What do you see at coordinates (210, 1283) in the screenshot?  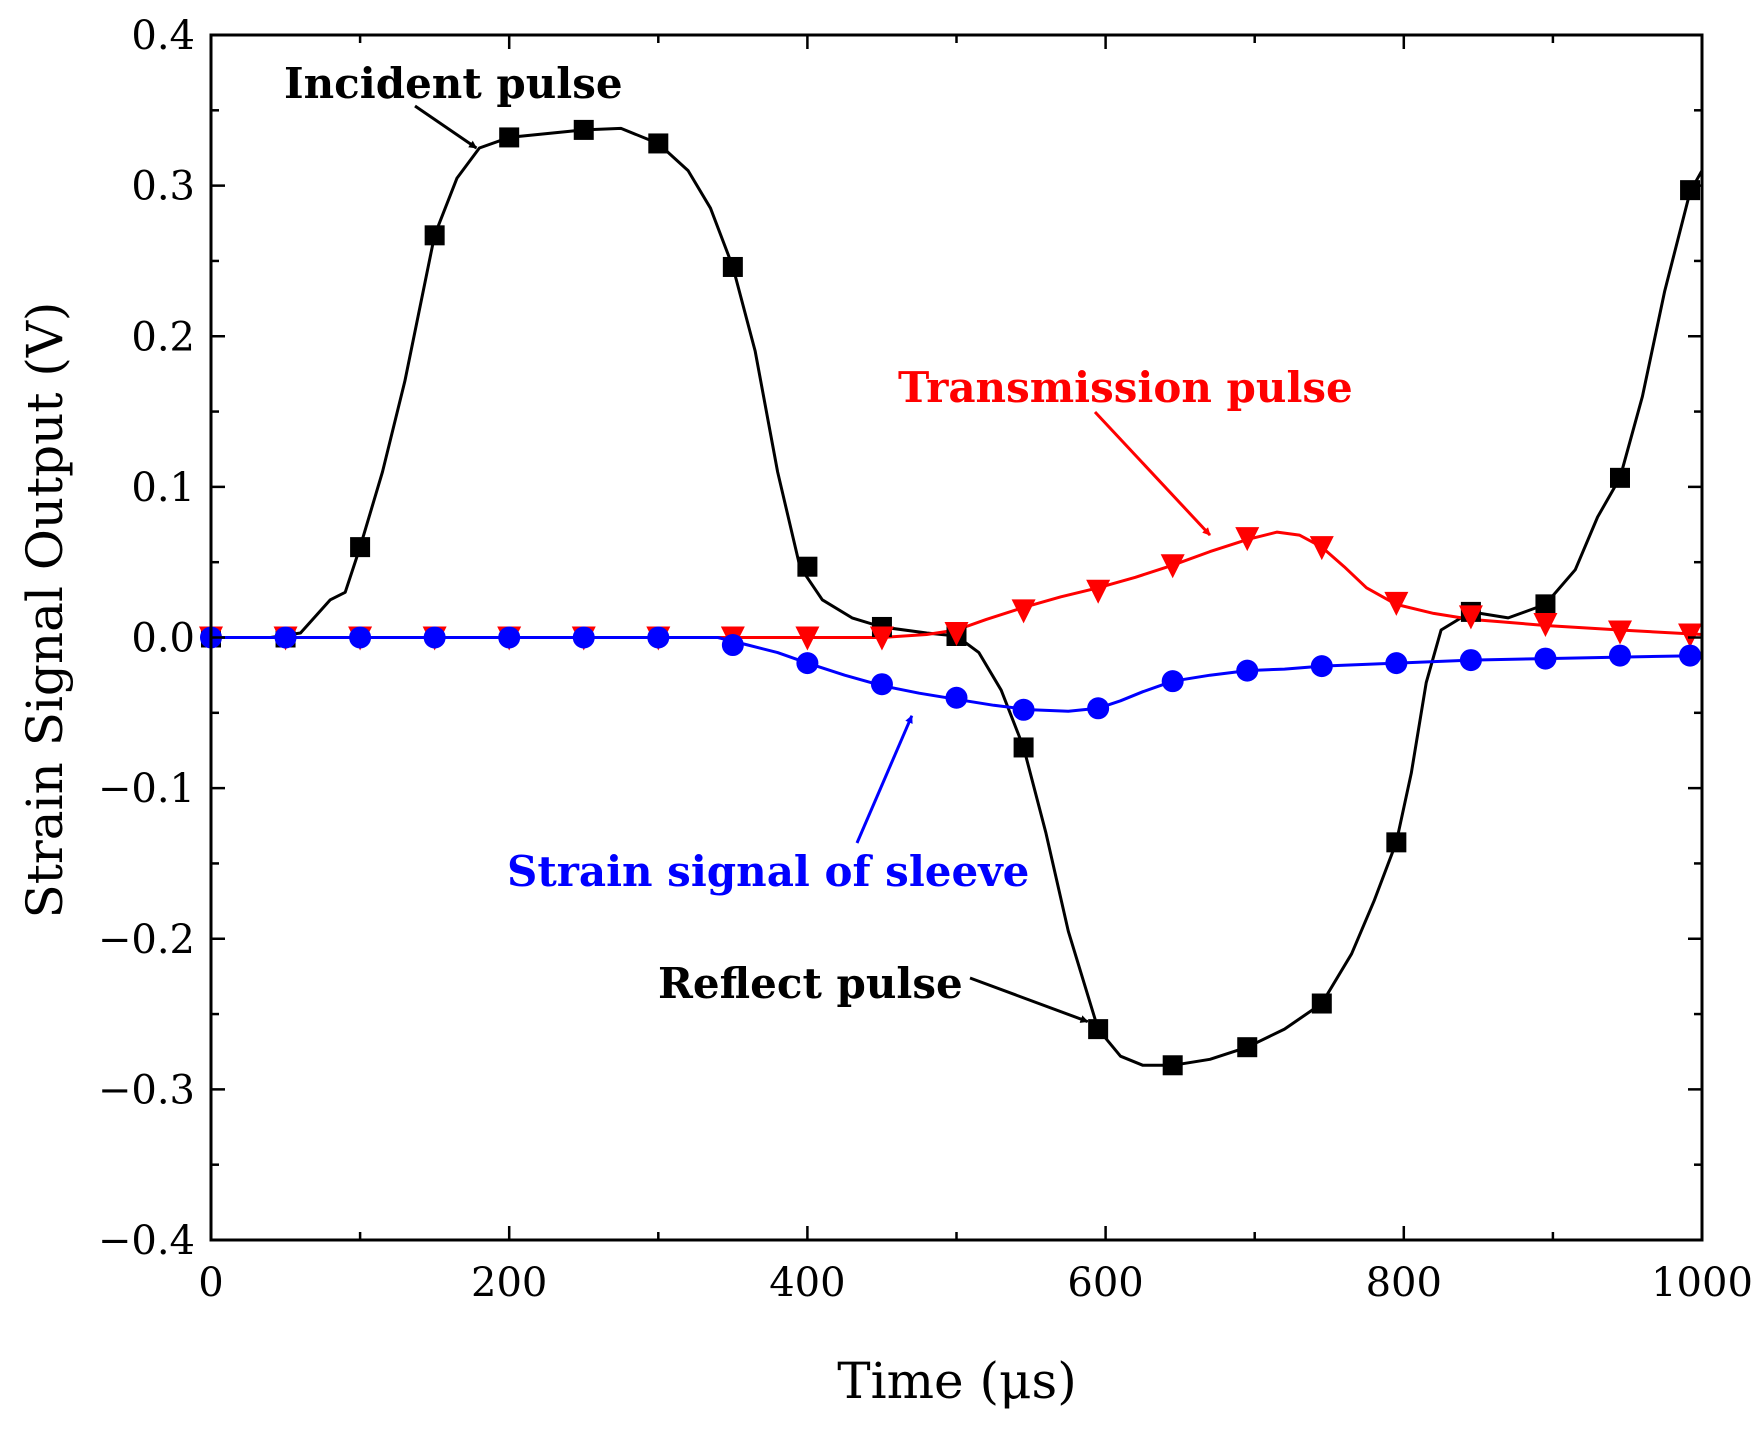 I see `x-tick-label: 0` at bounding box center [210, 1283].